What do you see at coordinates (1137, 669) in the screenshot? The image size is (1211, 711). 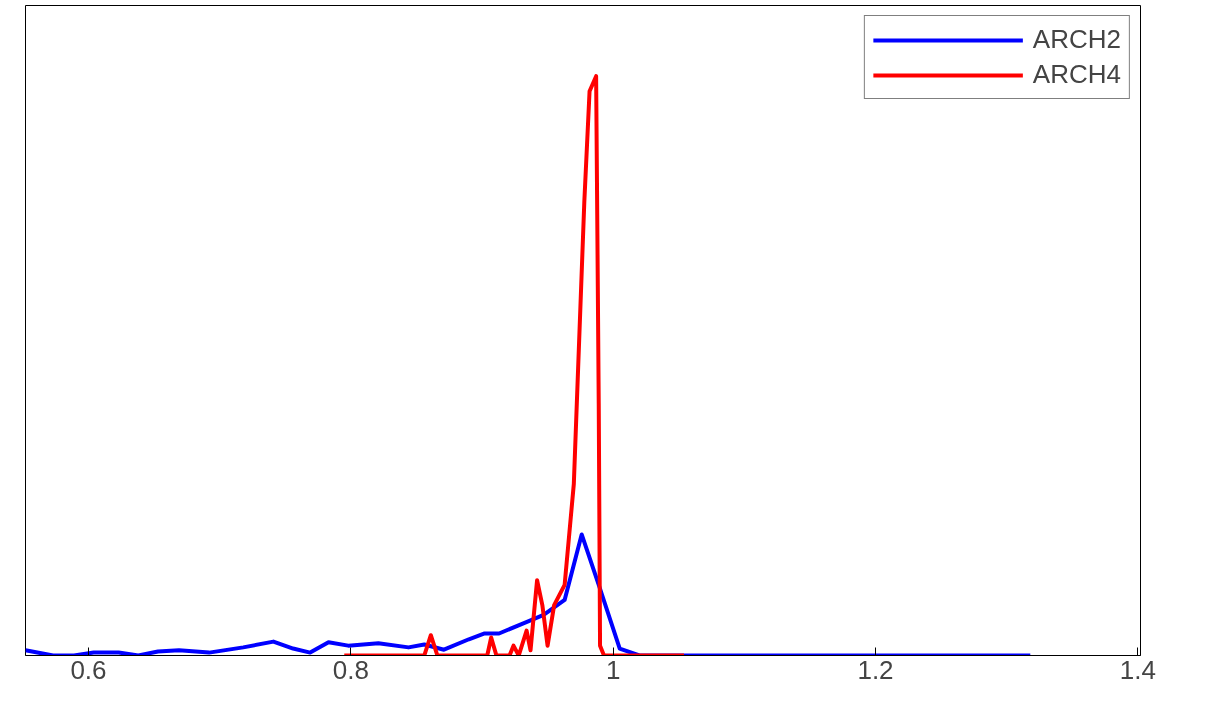 I see `x-tick-label: 1.4` at bounding box center [1137, 669].